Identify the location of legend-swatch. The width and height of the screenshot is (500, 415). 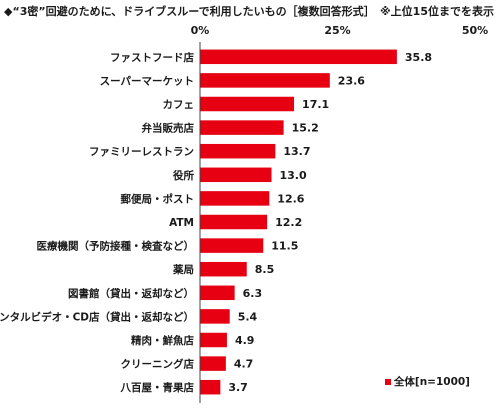
(387, 381).